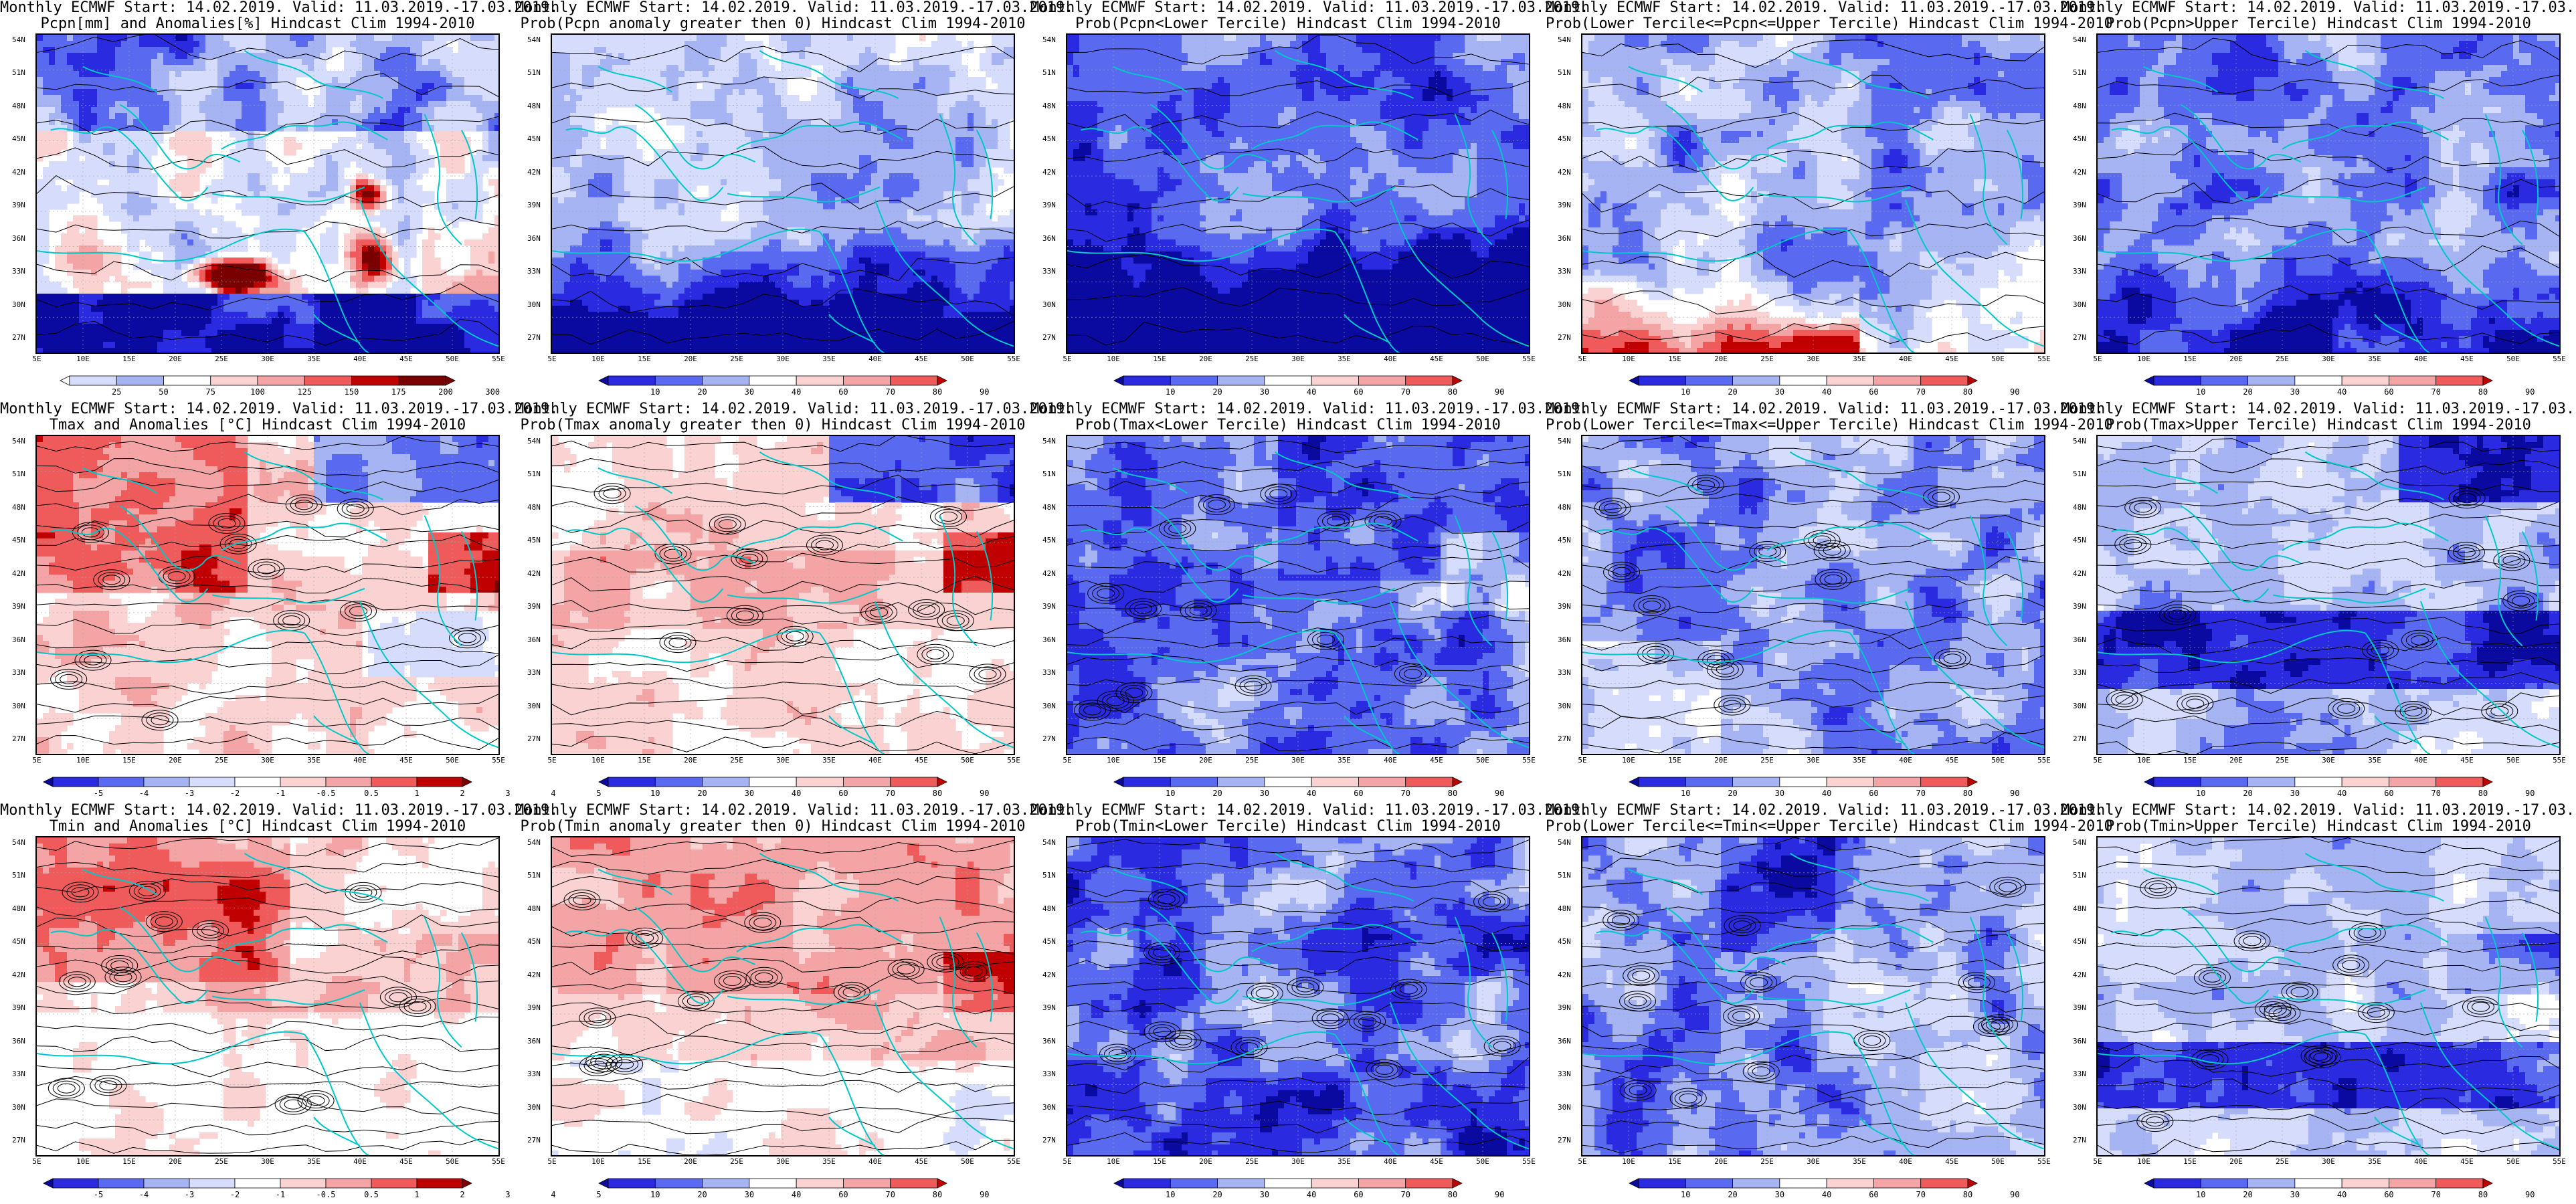  I want to click on color-scale-label: 20, so click(2247, 392).